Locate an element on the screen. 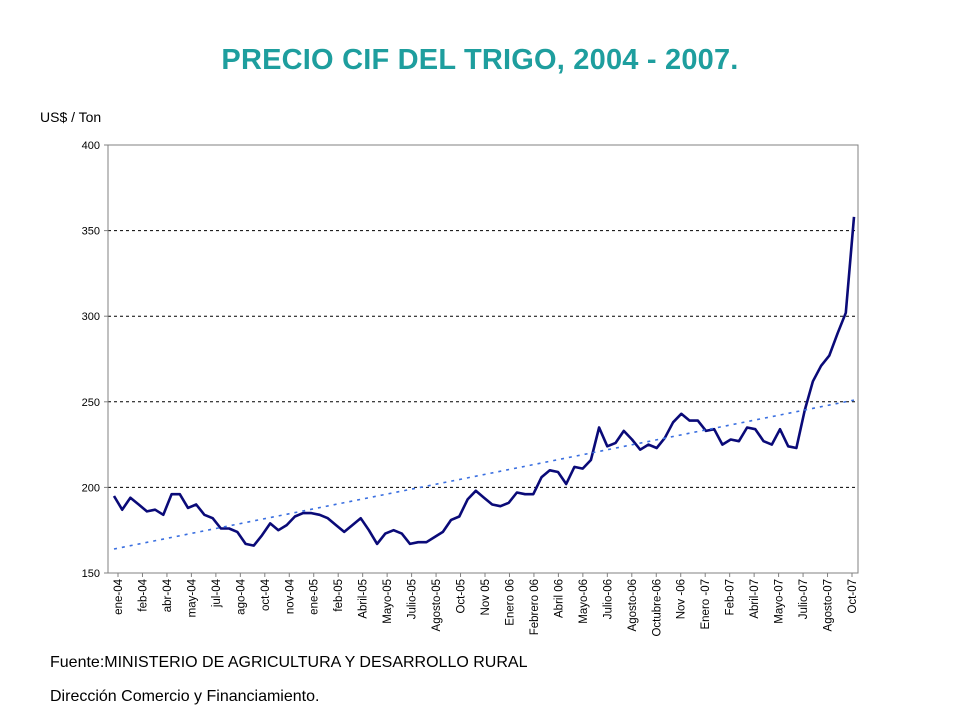  x-tick-label: Oct-07 is located at coordinates (853, 596).